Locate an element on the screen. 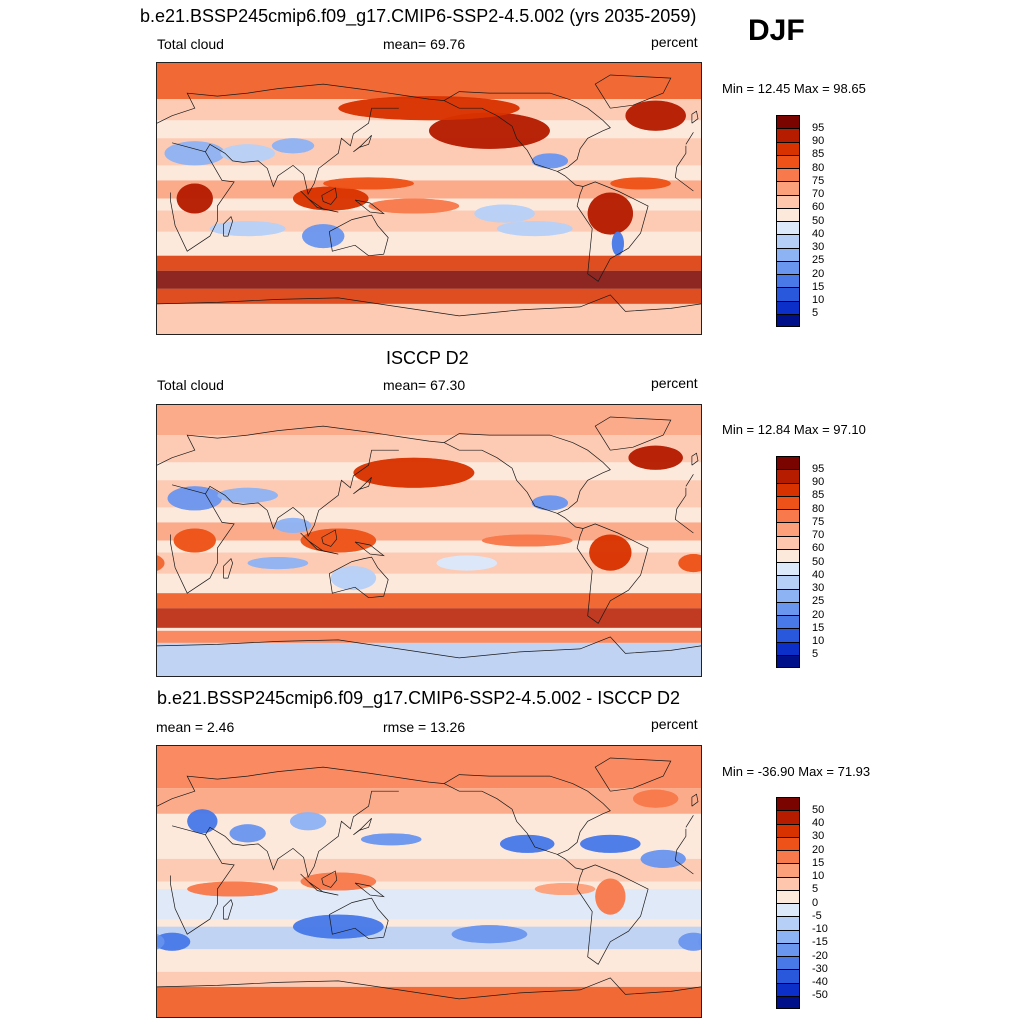 The height and width of the screenshot is (1024, 1024). min-max-label: Min = 12.84 Max = 97.10 is located at coordinates (794, 429).